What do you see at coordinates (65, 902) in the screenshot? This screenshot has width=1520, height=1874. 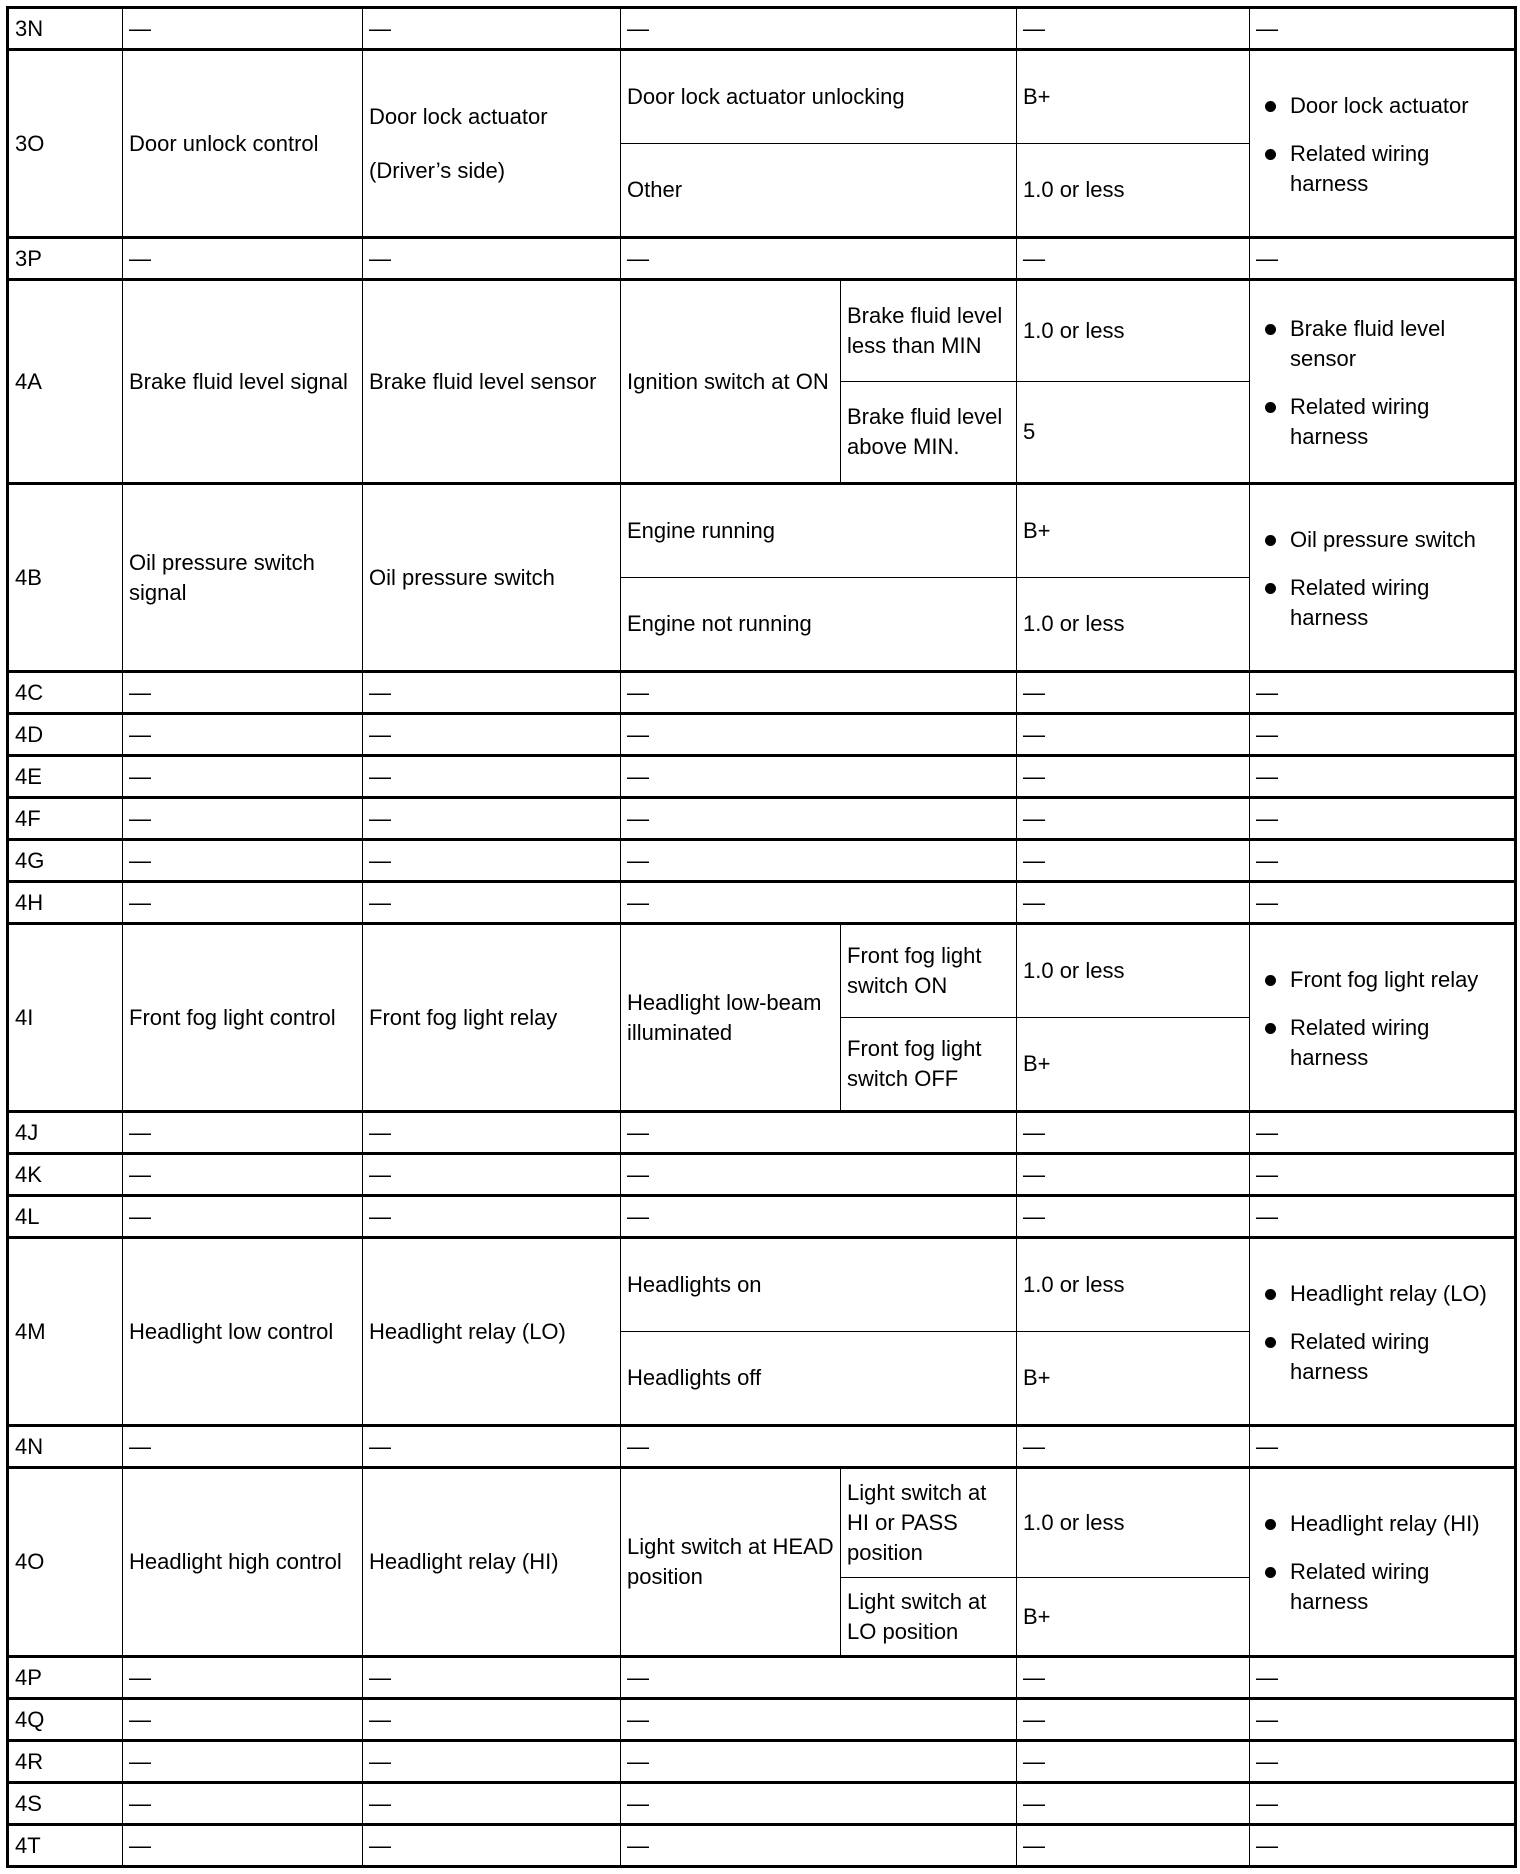 I see `terminal-cell: 4H` at bounding box center [65, 902].